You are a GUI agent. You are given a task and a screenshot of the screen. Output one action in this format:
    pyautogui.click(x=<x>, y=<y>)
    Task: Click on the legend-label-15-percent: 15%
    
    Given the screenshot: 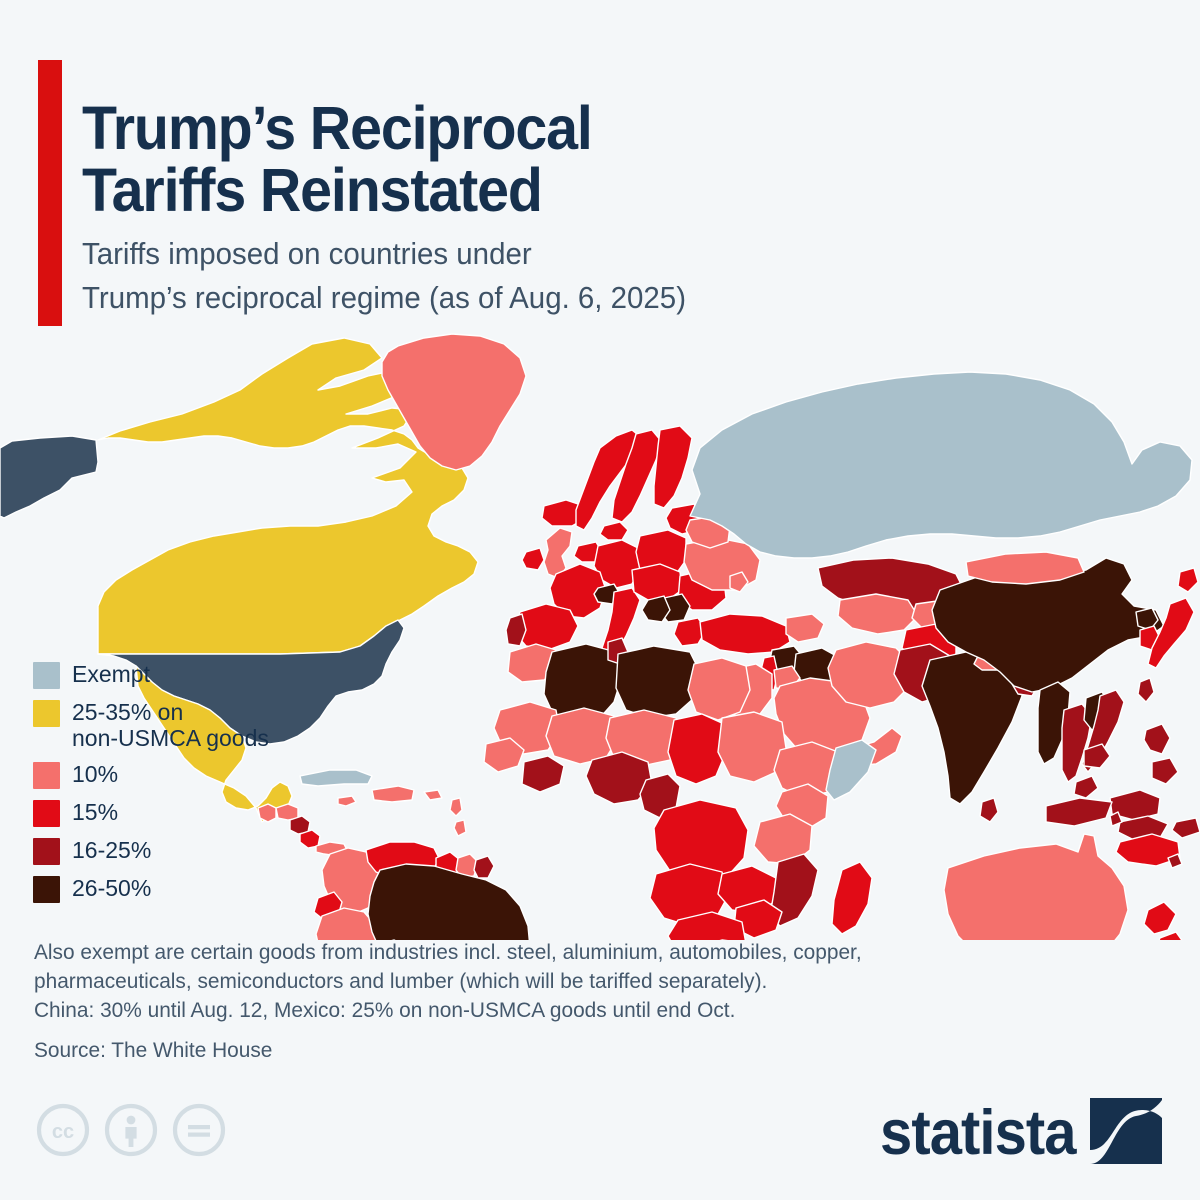 What is the action you would take?
    pyautogui.click(x=95, y=811)
    